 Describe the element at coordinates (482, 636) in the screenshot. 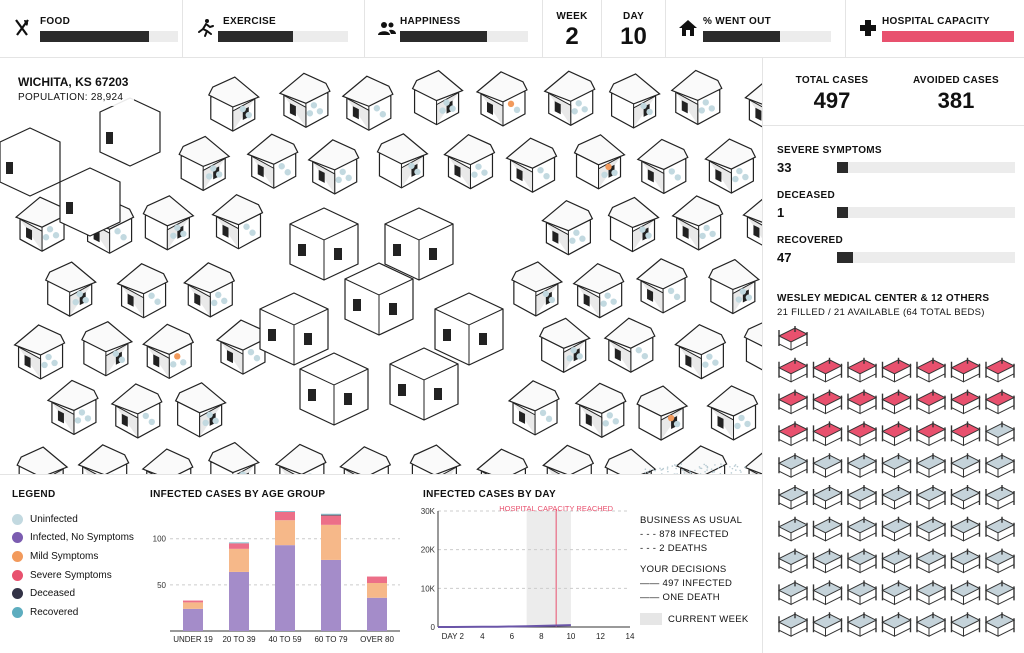

I see `x-tick-label: 4` at that location.